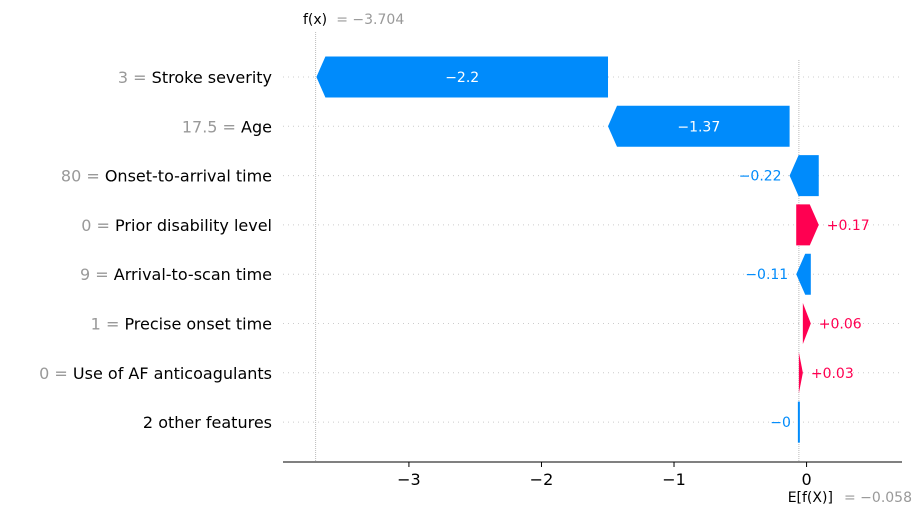  I want to click on feature-label: 80 = Onset-to-arrival time, so click(166, 176).